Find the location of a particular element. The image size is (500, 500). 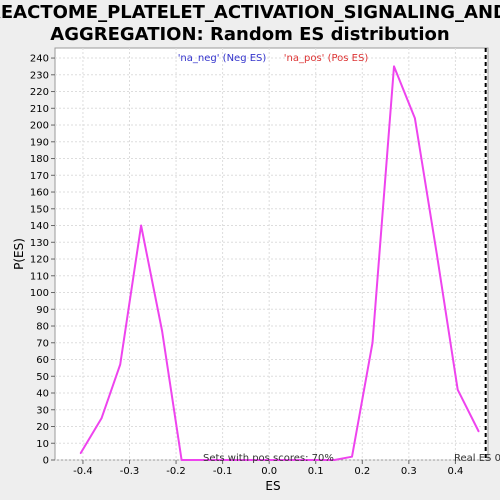

y-tick-label: 140 is located at coordinates (39, 226).